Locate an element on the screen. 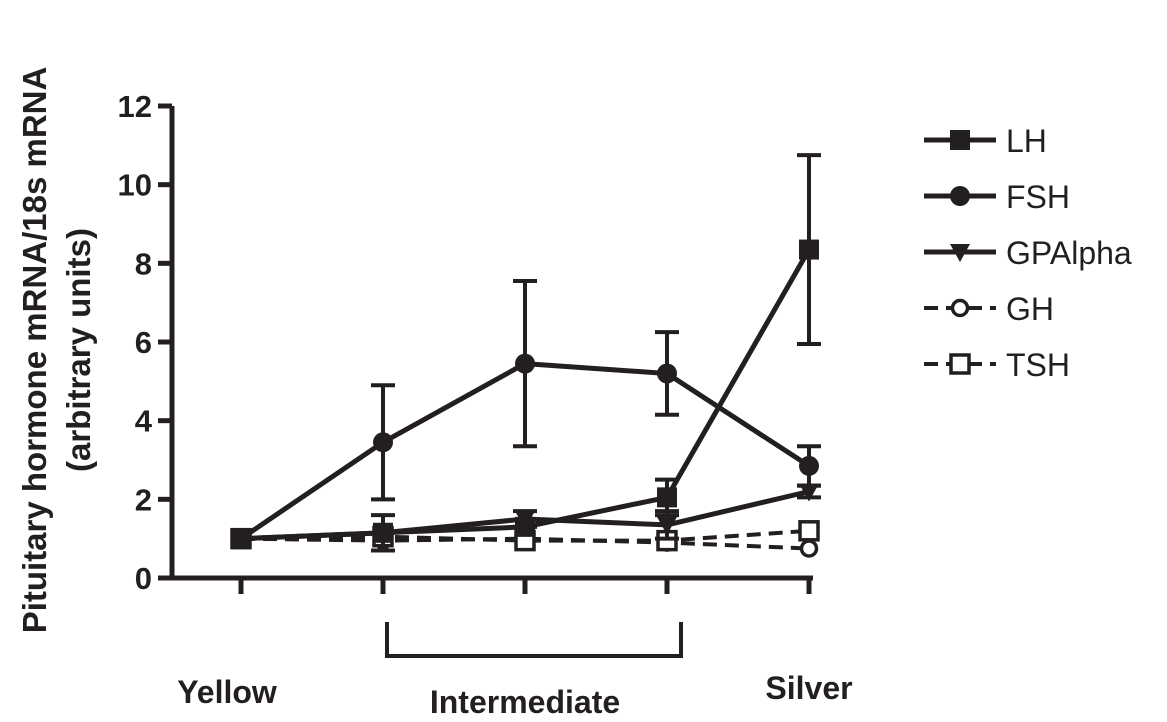 Image resolution: width=1167 pixels, height=722 pixels. legend-label: GPAlpha is located at coordinates (1069, 253).